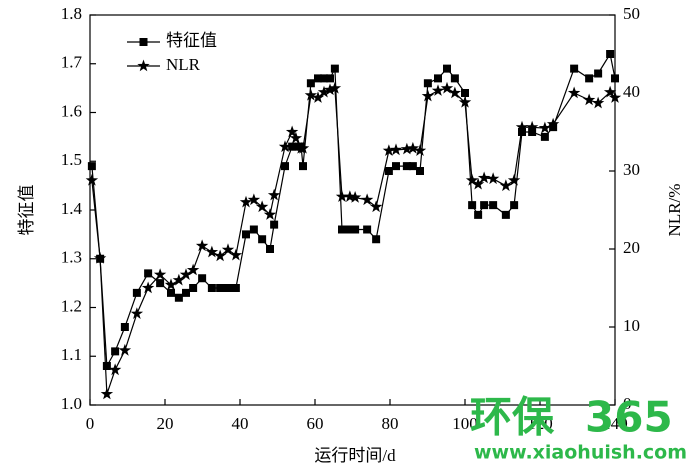 Image resolution: width=700 pixels, height=472 pixels. What do you see at coordinates (72, 208) in the screenshot?
I see `y-tick-label: 1.4` at bounding box center [72, 208].